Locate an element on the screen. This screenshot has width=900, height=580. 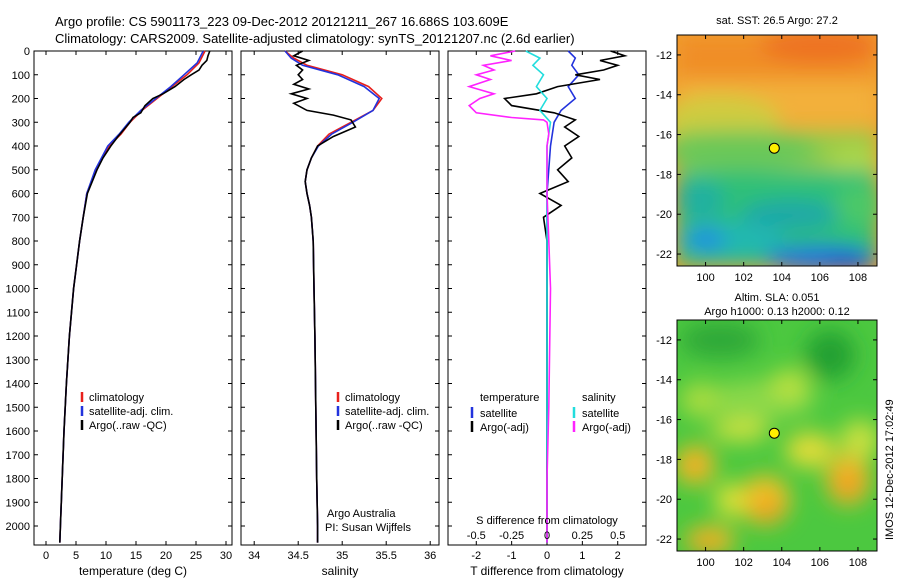
temperature-profile-series-argo-raw-qc- is located at coordinates (135, 296).